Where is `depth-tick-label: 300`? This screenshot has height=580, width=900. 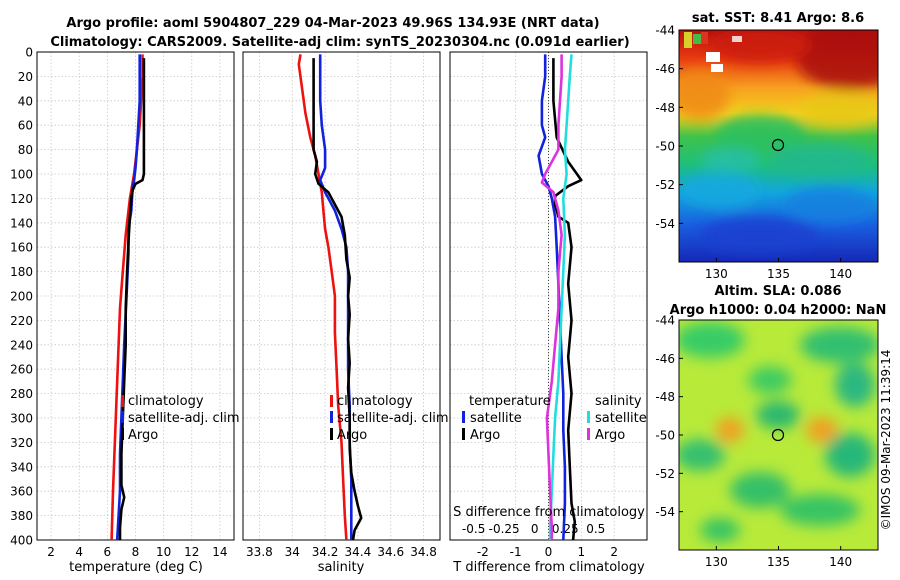 depth-tick-label: 300 is located at coordinates (21, 419).